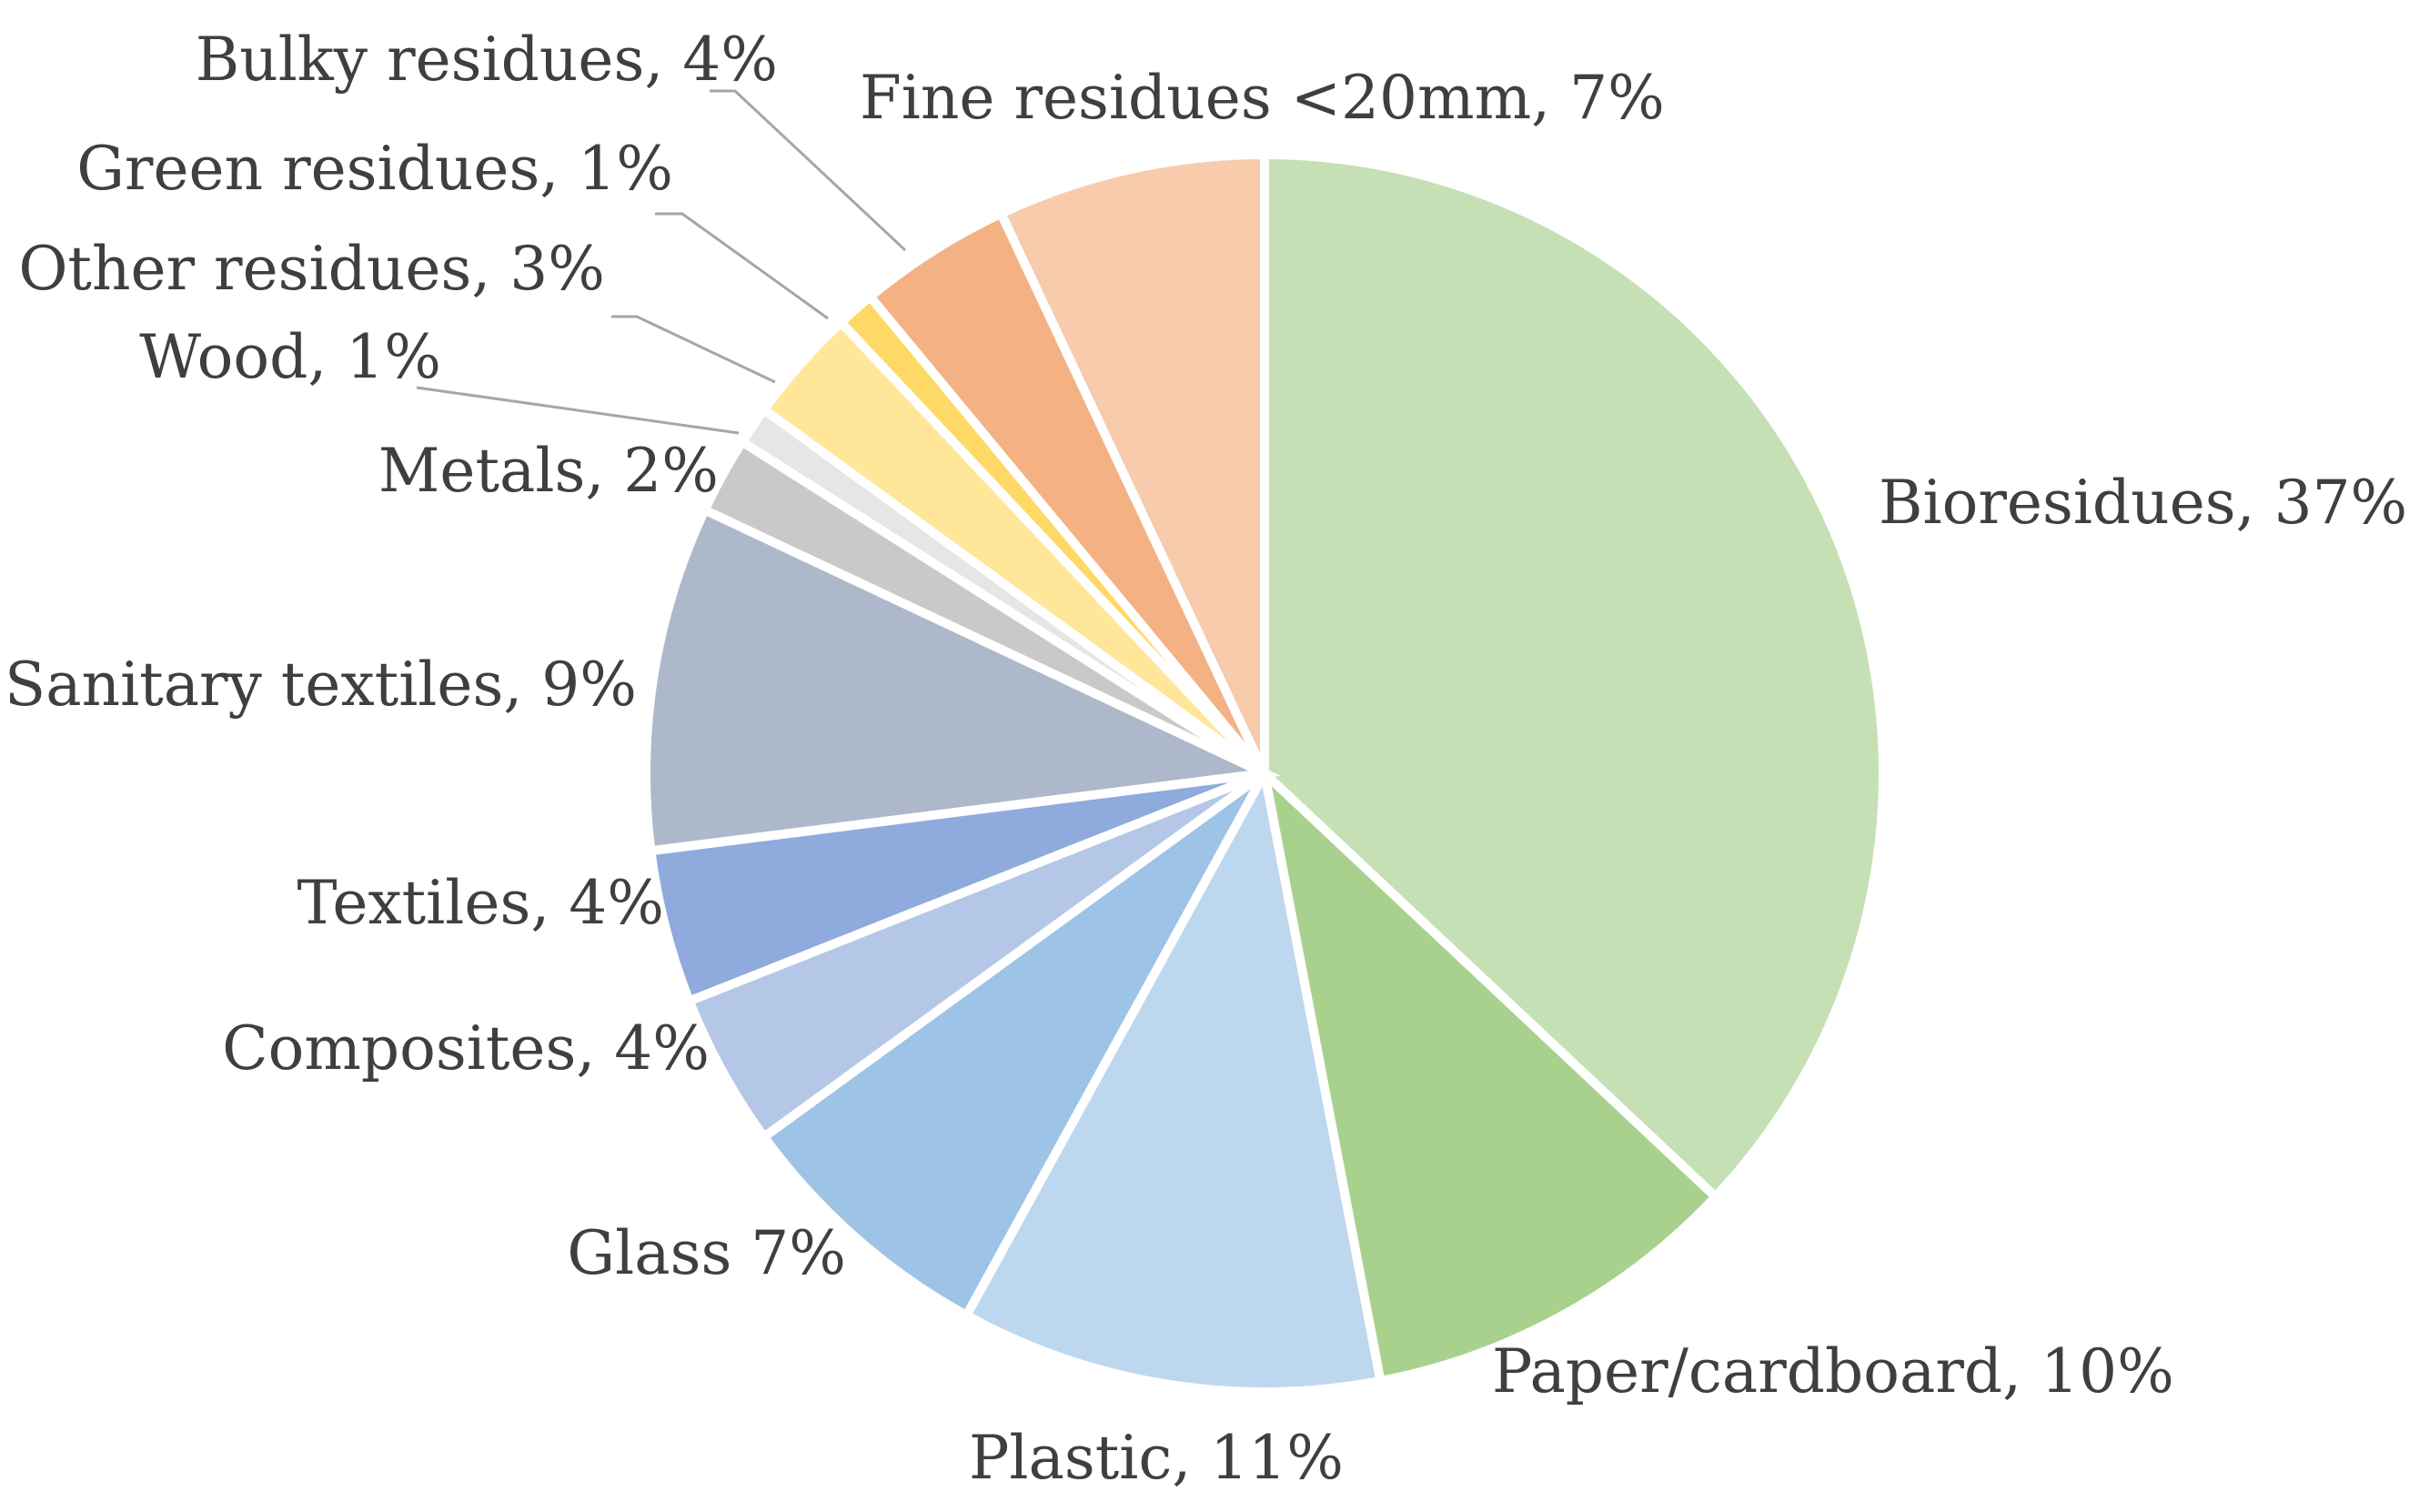  What do you see at coordinates (1173, 1079) in the screenshot?
I see `pie-slice-plastic` at bounding box center [1173, 1079].